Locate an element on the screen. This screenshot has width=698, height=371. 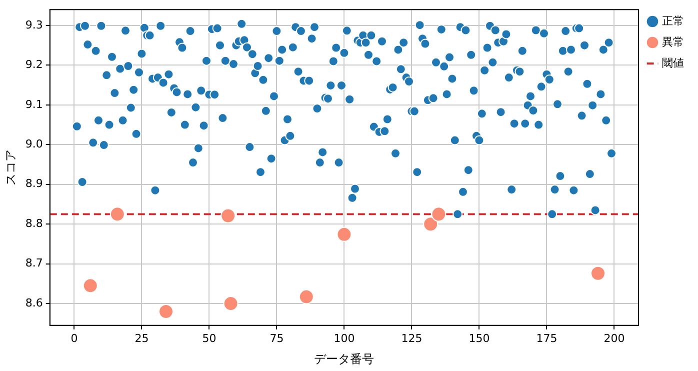
x-tick-label: 150 is located at coordinates (479, 338).